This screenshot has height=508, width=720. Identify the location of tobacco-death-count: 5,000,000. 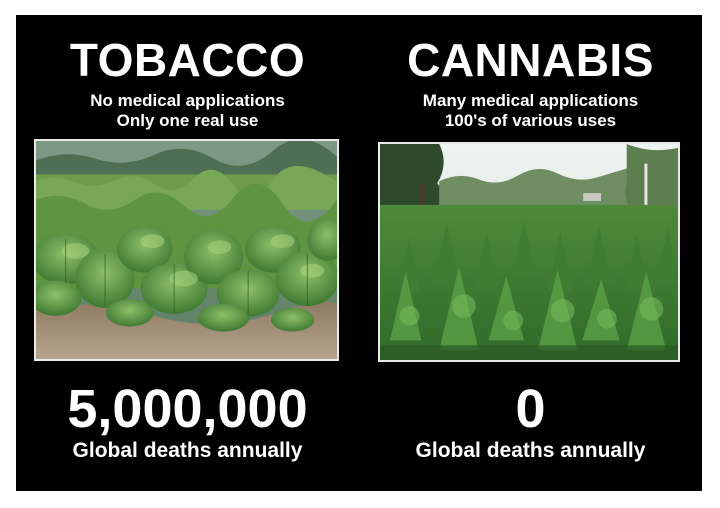
(187, 409).